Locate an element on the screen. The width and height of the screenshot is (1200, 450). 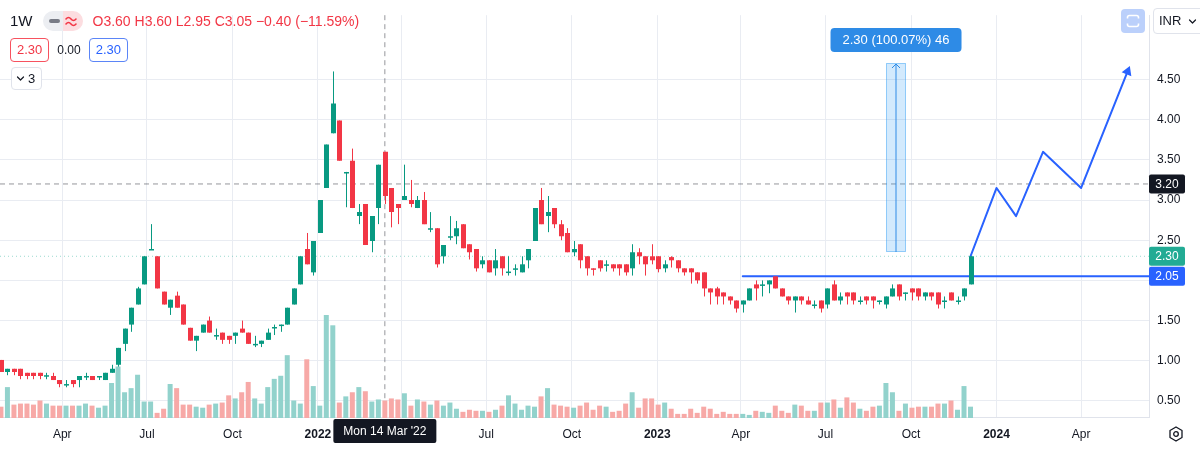
annotation: 2.30 (100.07%) 46 is located at coordinates (896, 40).